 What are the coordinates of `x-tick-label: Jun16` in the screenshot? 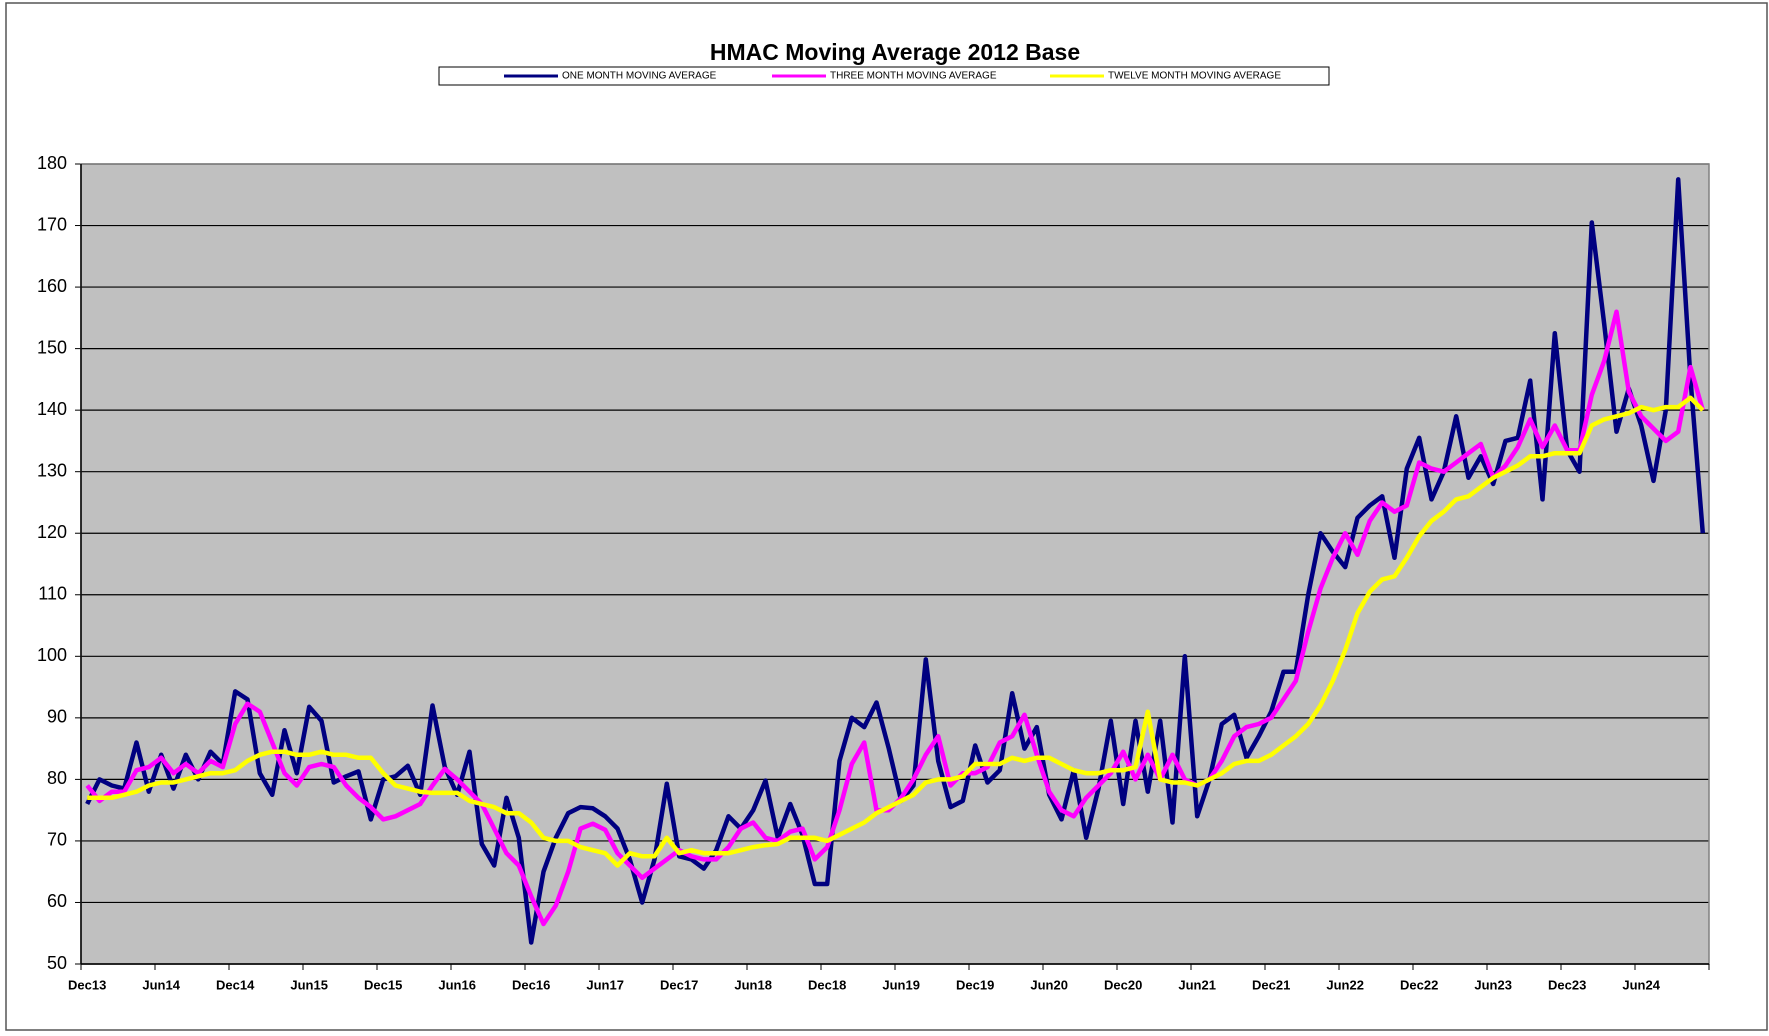 It's located at (457, 984).